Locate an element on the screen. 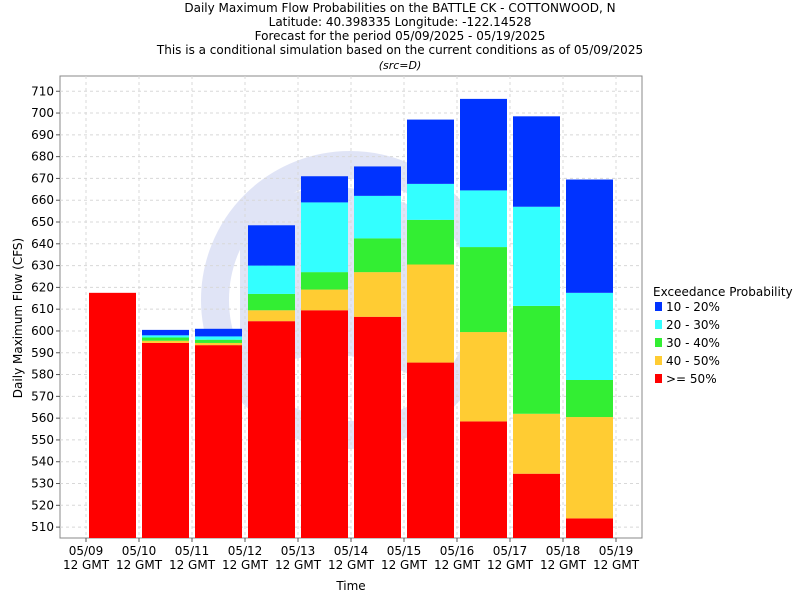 The height and width of the screenshot is (600, 800). y-tick-label: 700 is located at coordinates (42, 113).